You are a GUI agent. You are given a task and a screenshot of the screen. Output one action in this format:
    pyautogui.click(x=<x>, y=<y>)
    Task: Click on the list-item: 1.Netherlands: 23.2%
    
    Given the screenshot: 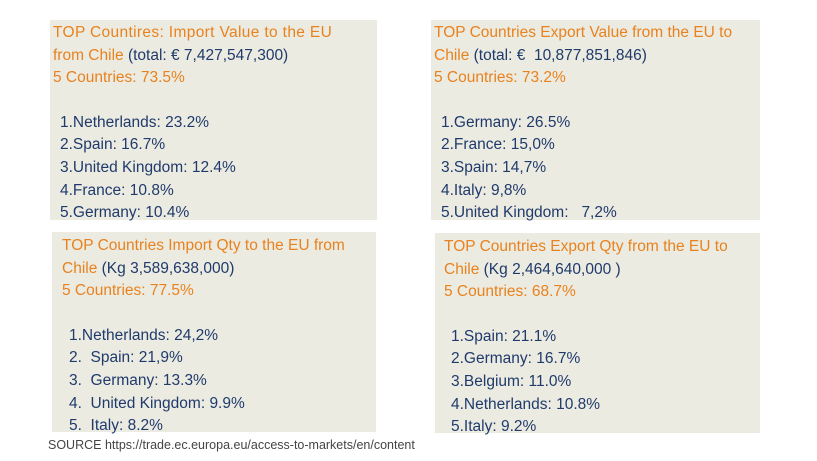 What is the action you would take?
    pyautogui.click(x=135, y=122)
    